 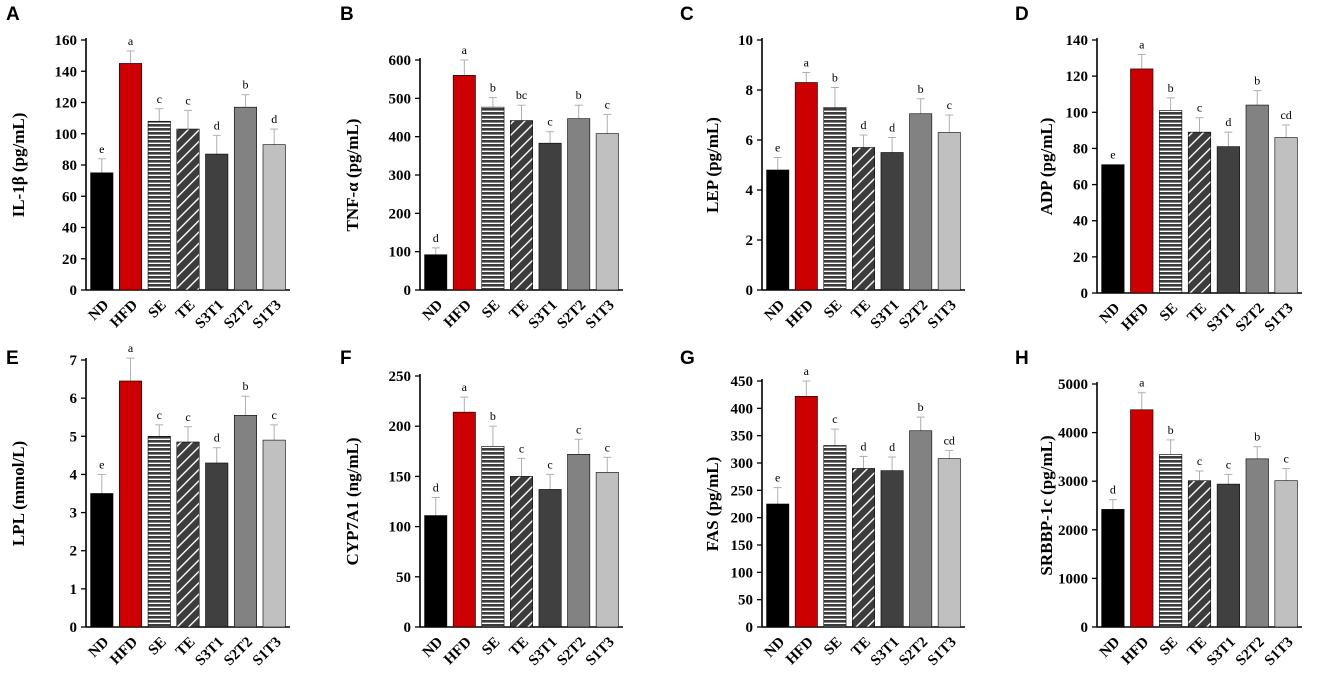 What do you see at coordinates (400, 477) in the screenshot?
I see `y-tick-label: 150` at bounding box center [400, 477].